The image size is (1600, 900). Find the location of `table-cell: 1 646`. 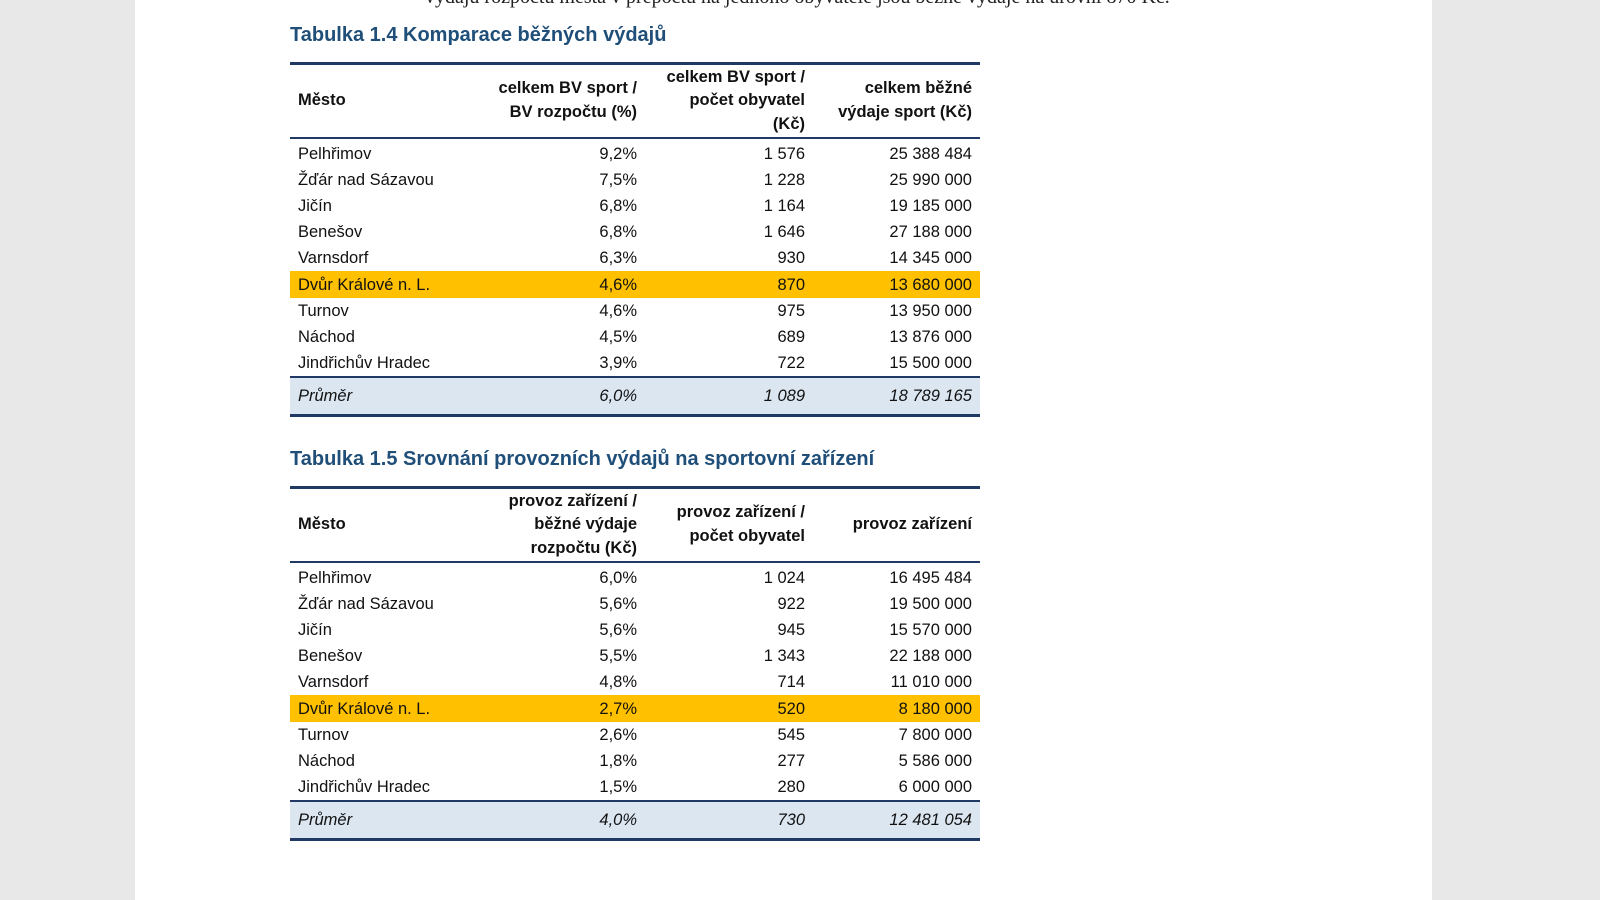

table-cell: 1 646 is located at coordinates (784, 232).